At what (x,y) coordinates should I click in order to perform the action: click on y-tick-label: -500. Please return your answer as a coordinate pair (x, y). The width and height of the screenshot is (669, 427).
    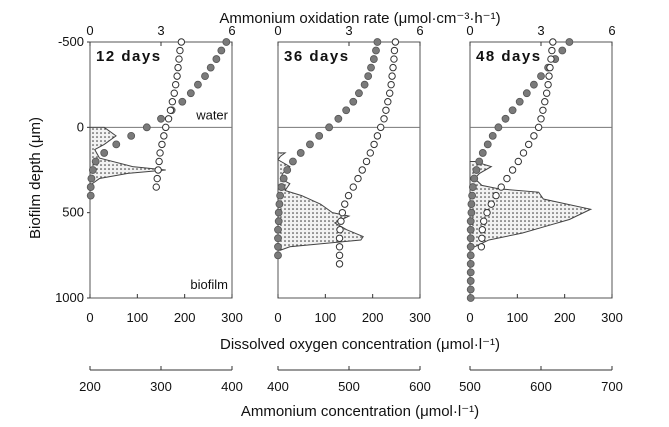
    Looking at the image, I should click on (71, 41).